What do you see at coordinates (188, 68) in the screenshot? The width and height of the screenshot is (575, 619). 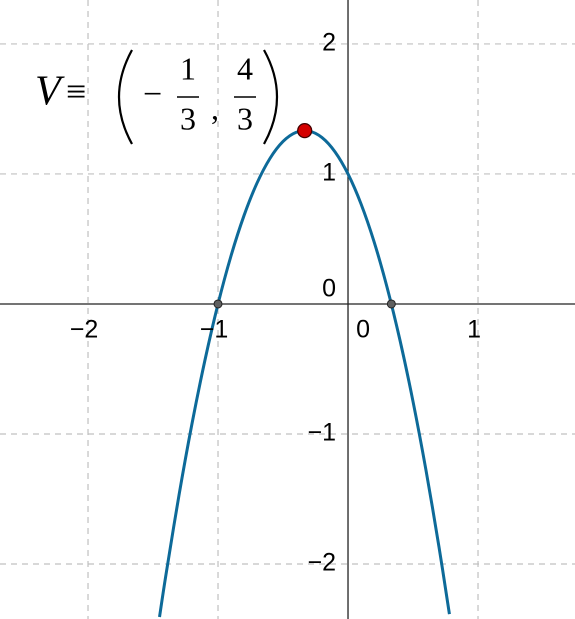 I see `x-numerator: 1` at bounding box center [188, 68].